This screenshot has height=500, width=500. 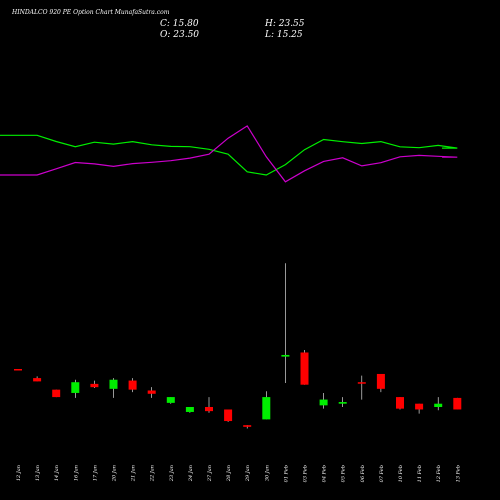 I want to click on x-tick-label: 12 Jan, so click(x=19, y=473).